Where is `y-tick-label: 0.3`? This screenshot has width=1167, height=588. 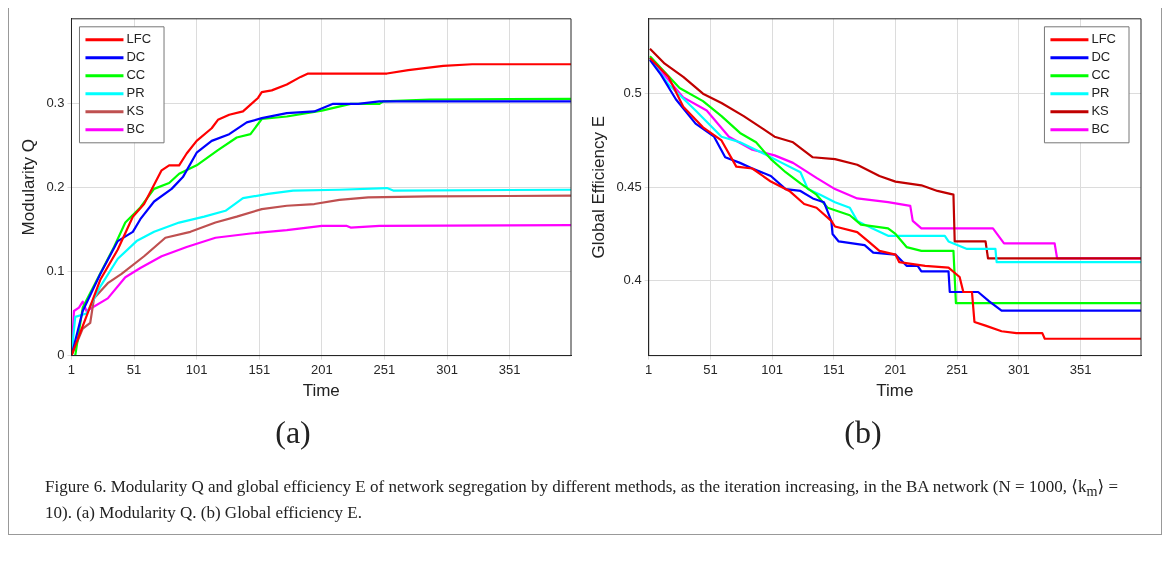
y-tick-label: 0.3 is located at coordinates (55, 102).